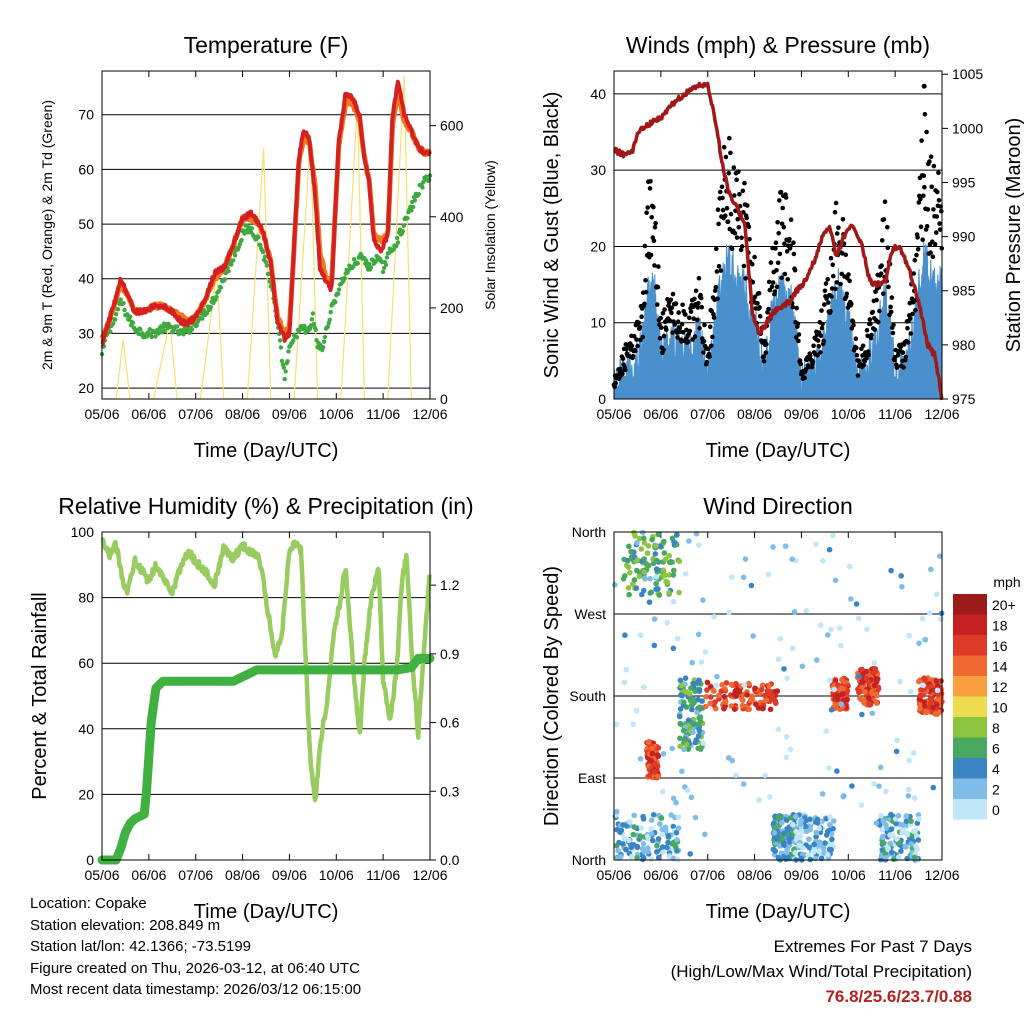  Describe the element at coordinates (450, 860) in the screenshot. I see `y2-tick-label: 0.0` at that location.